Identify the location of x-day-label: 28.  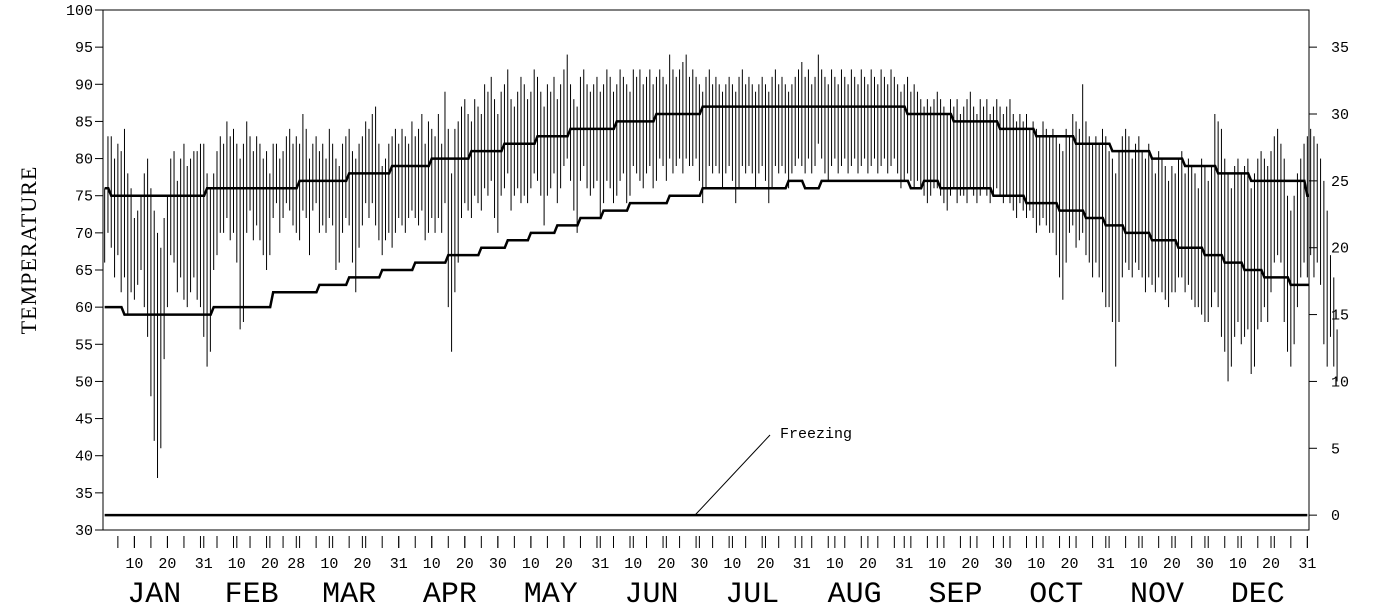
(296, 564).